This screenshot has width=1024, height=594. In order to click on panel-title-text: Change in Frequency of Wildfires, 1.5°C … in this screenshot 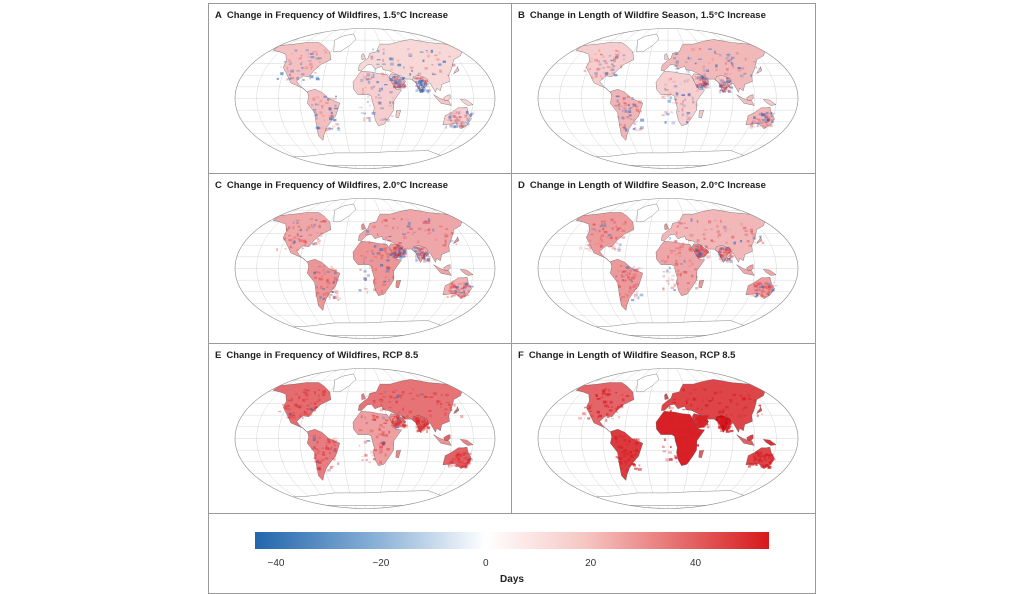, I will do `click(337, 15)`.